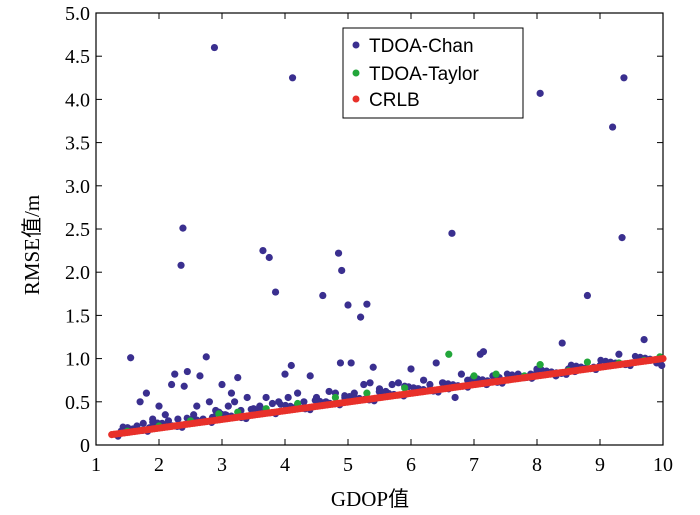 The width and height of the screenshot is (700, 515). What do you see at coordinates (85, 446) in the screenshot?
I see `y-tick-label: 0` at bounding box center [85, 446].